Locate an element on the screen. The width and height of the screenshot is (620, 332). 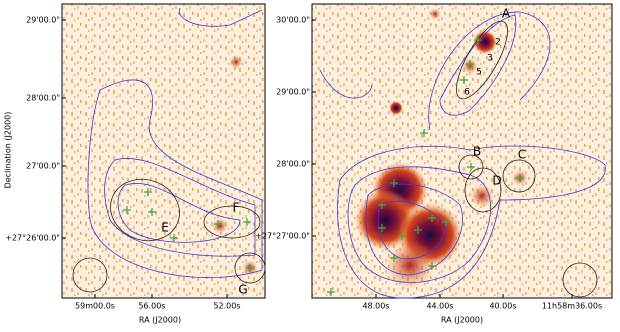
x-tick-label: 40.00s is located at coordinates (502, 306).